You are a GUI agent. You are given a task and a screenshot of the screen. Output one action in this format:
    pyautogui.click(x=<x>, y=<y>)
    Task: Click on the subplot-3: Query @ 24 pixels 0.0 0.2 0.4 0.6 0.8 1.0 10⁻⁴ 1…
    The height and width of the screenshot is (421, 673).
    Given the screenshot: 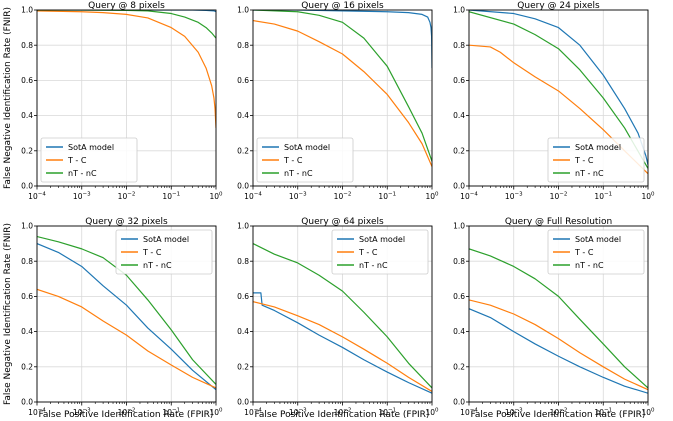 What is the action you would take?
    pyautogui.click(x=554, y=101)
    